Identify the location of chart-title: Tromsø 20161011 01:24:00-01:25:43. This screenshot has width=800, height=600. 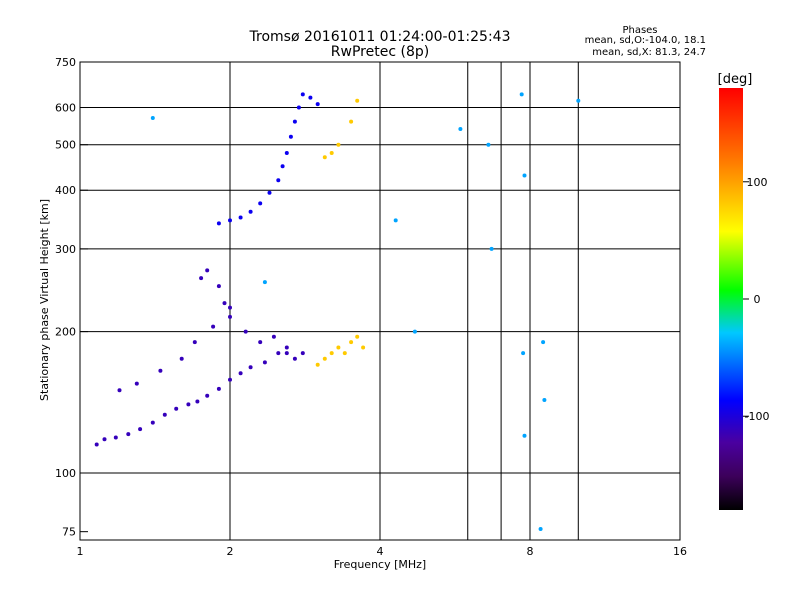
(380, 37).